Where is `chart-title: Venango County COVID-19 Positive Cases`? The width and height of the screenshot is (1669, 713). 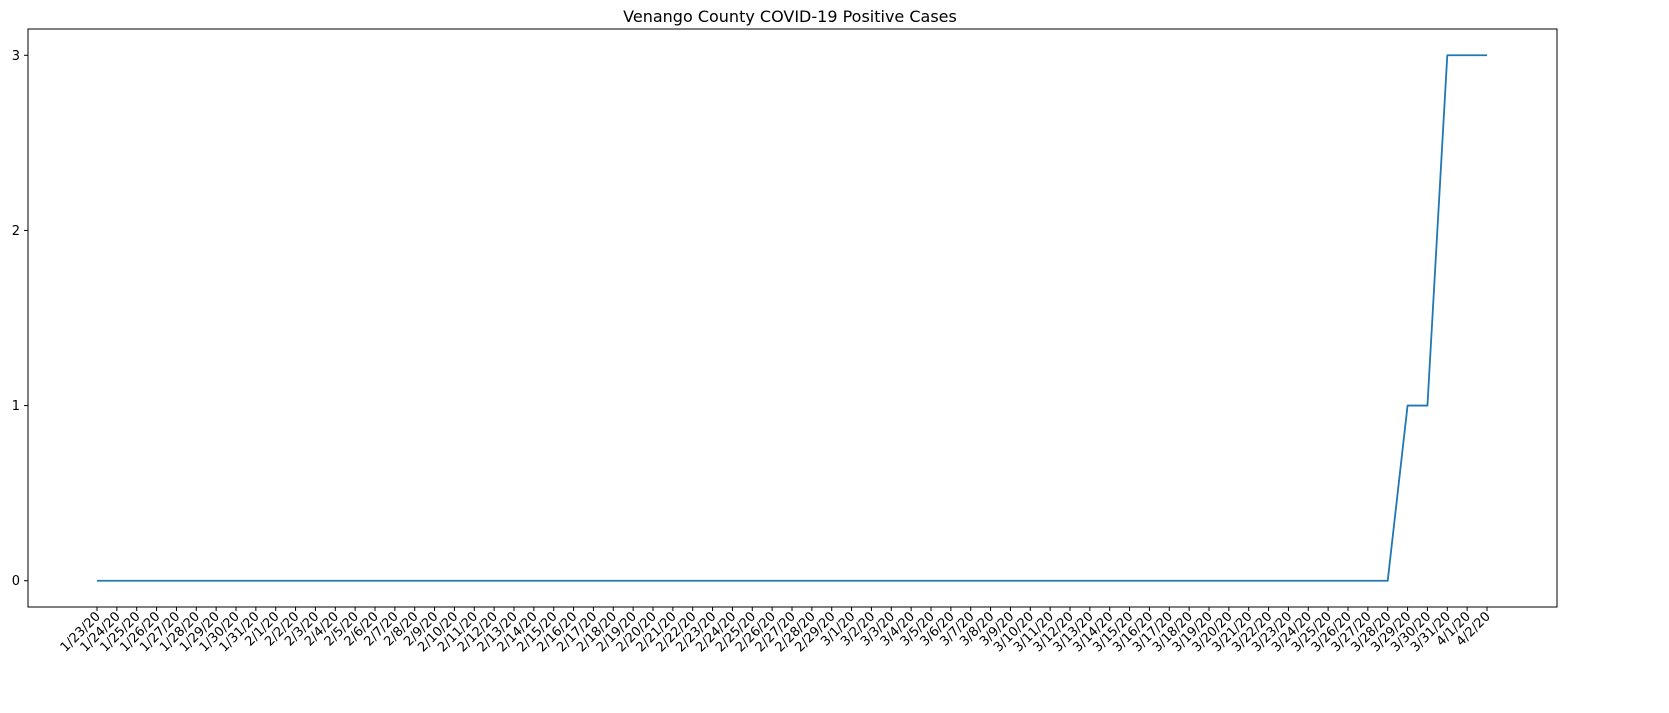
chart-title: Venango County COVID-19 Positive Cases is located at coordinates (790, 16).